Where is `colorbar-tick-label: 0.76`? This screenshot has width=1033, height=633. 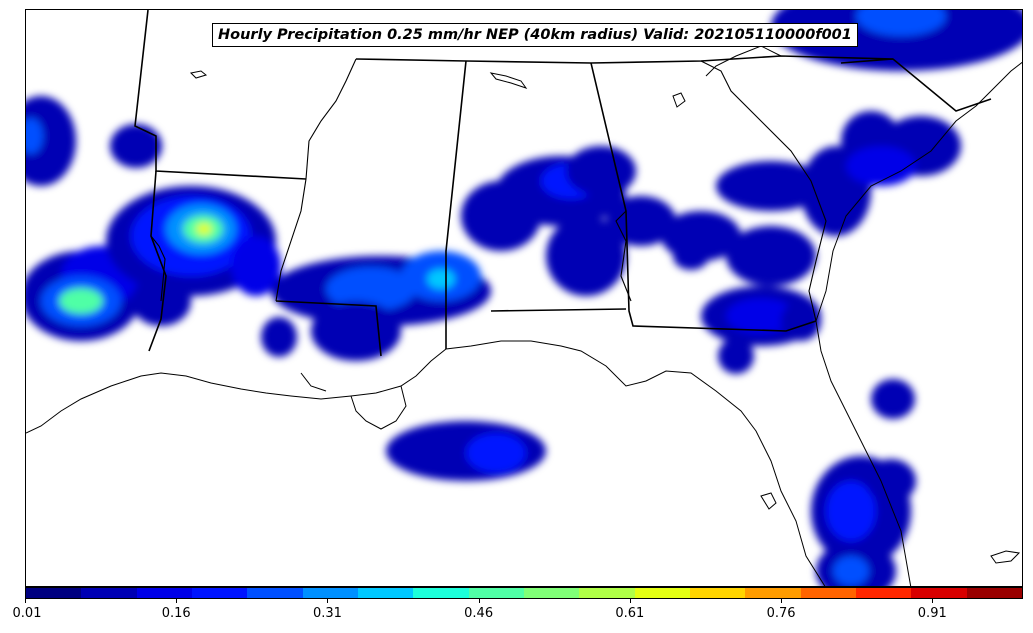
colorbar-tick-label: 0.76 is located at coordinates (781, 613).